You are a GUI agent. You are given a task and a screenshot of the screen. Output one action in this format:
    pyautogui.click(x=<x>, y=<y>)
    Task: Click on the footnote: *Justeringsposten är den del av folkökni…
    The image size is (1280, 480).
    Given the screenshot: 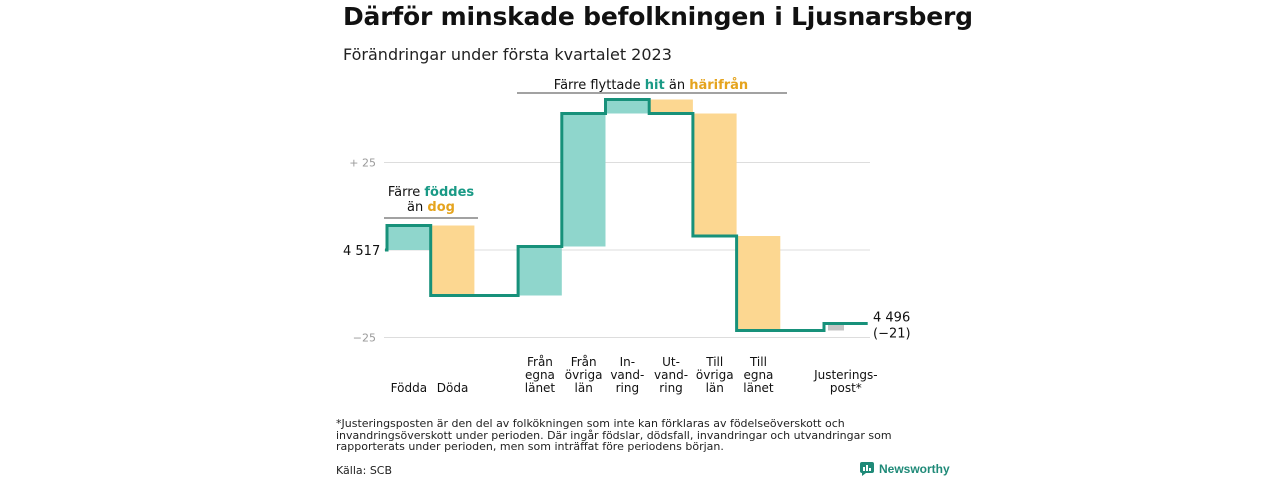 What is the action you would take?
    pyautogui.click(x=614, y=435)
    